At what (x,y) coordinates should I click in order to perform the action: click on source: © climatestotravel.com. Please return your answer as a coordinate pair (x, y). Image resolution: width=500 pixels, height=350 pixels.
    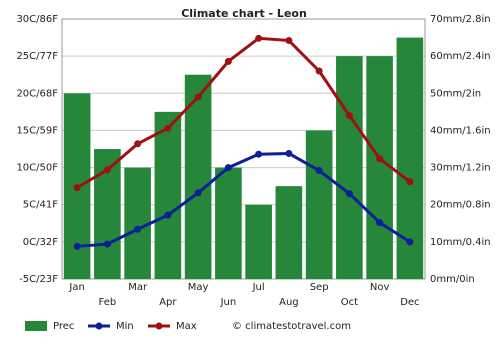
    Looking at the image, I should click on (291, 326).